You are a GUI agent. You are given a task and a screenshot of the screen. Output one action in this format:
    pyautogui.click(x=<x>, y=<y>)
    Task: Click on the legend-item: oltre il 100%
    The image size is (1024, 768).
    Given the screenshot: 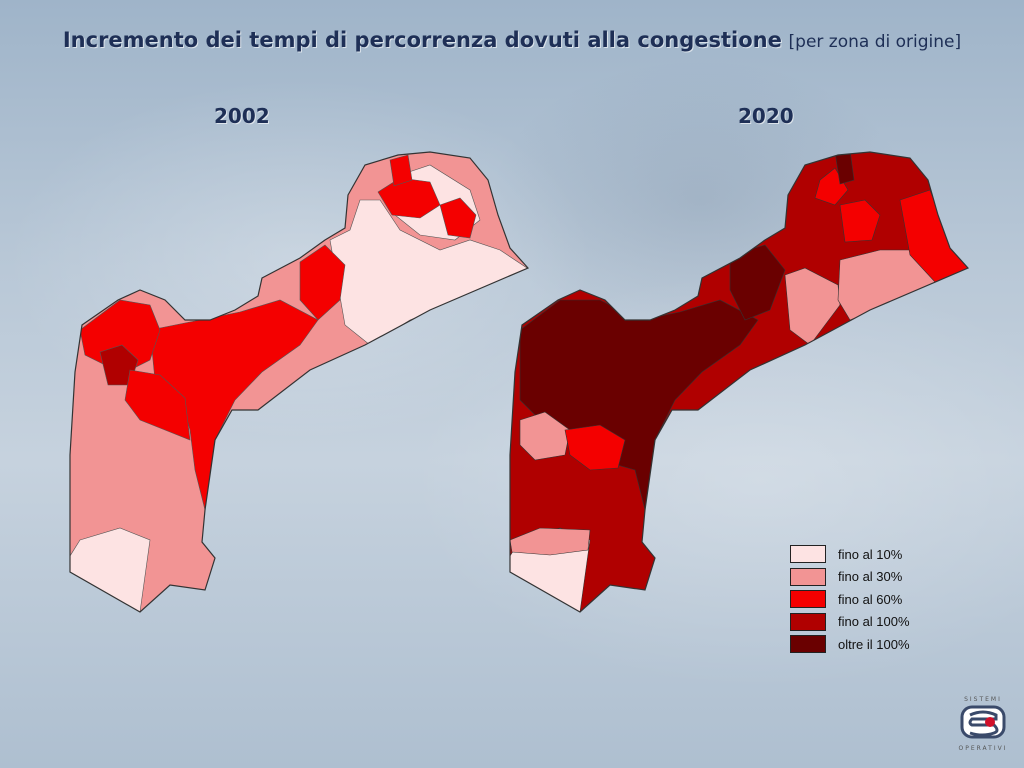 What is the action you would take?
    pyautogui.click(x=850, y=644)
    